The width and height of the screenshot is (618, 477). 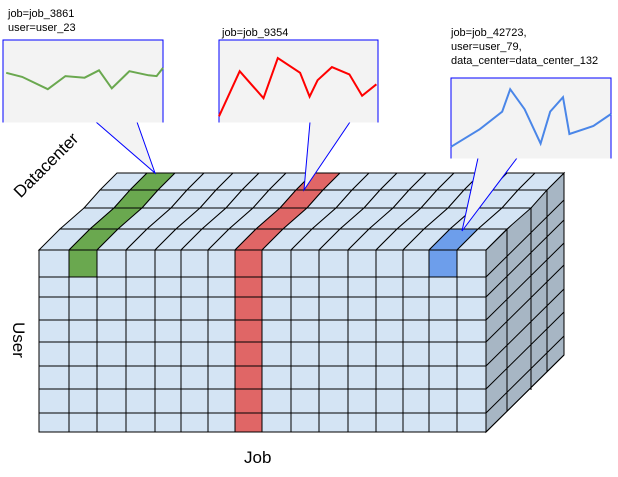 What do you see at coordinates (42, 28) in the screenshot?
I see `label-line: user=user_23` at bounding box center [42, 28].